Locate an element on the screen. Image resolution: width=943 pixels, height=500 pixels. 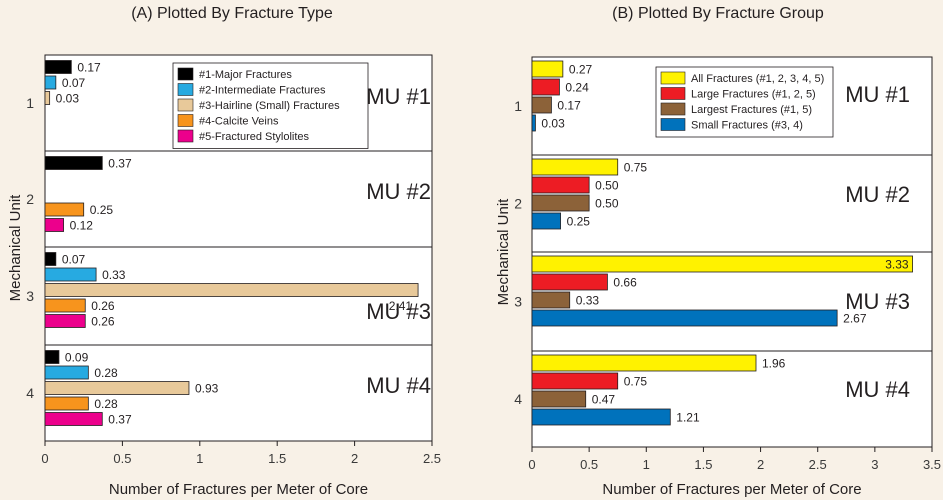
data-label: 0.24 is located at coordinates (577, 88).